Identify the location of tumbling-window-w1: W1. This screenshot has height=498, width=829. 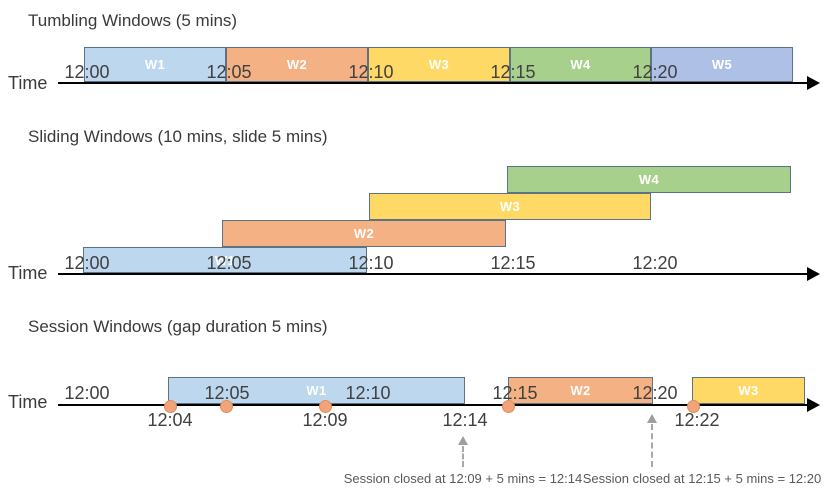
(155, 64).